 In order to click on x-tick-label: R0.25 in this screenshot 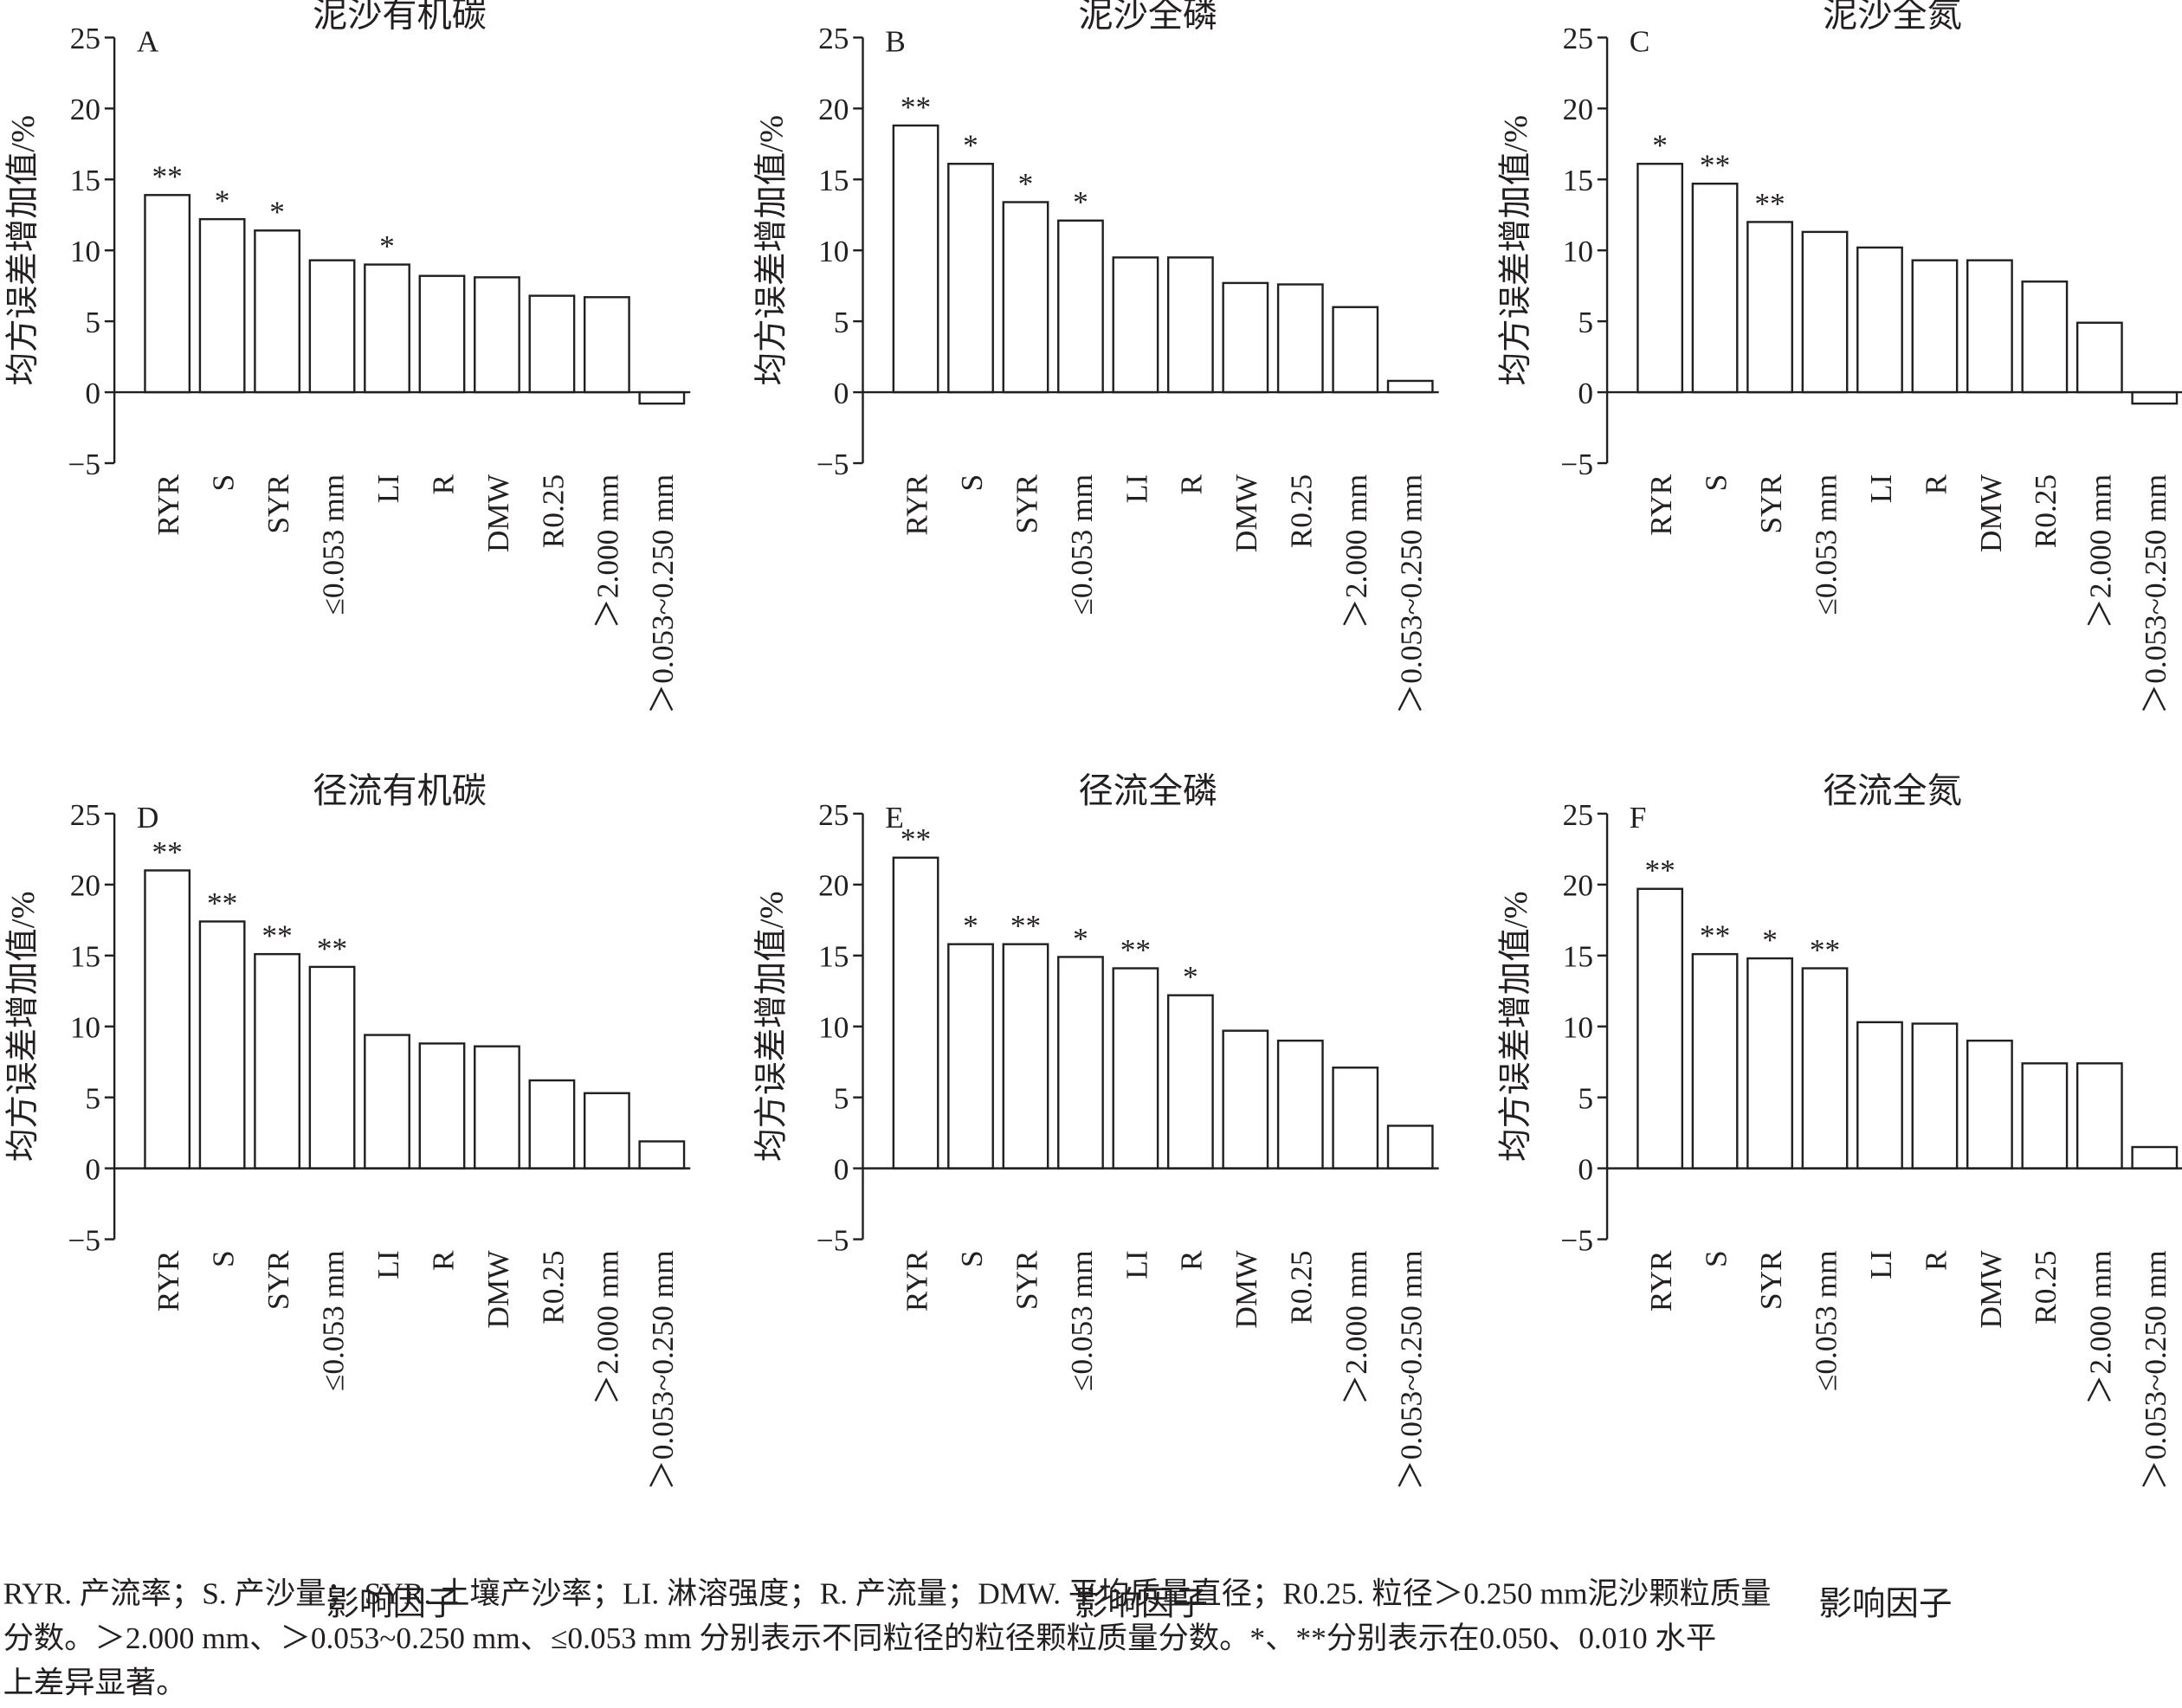, I will do `click(1302, 511)`.